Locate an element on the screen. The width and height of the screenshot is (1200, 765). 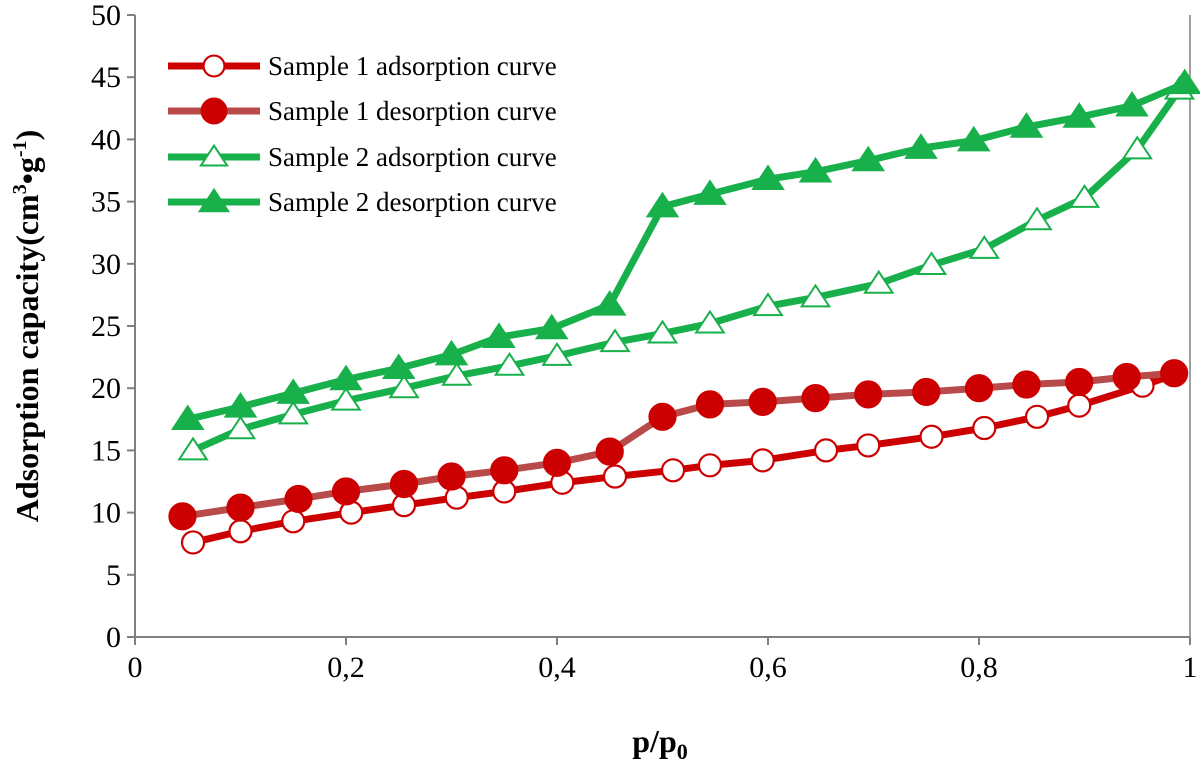
y-tick-label: 5 is located at coordinates (113, 575).